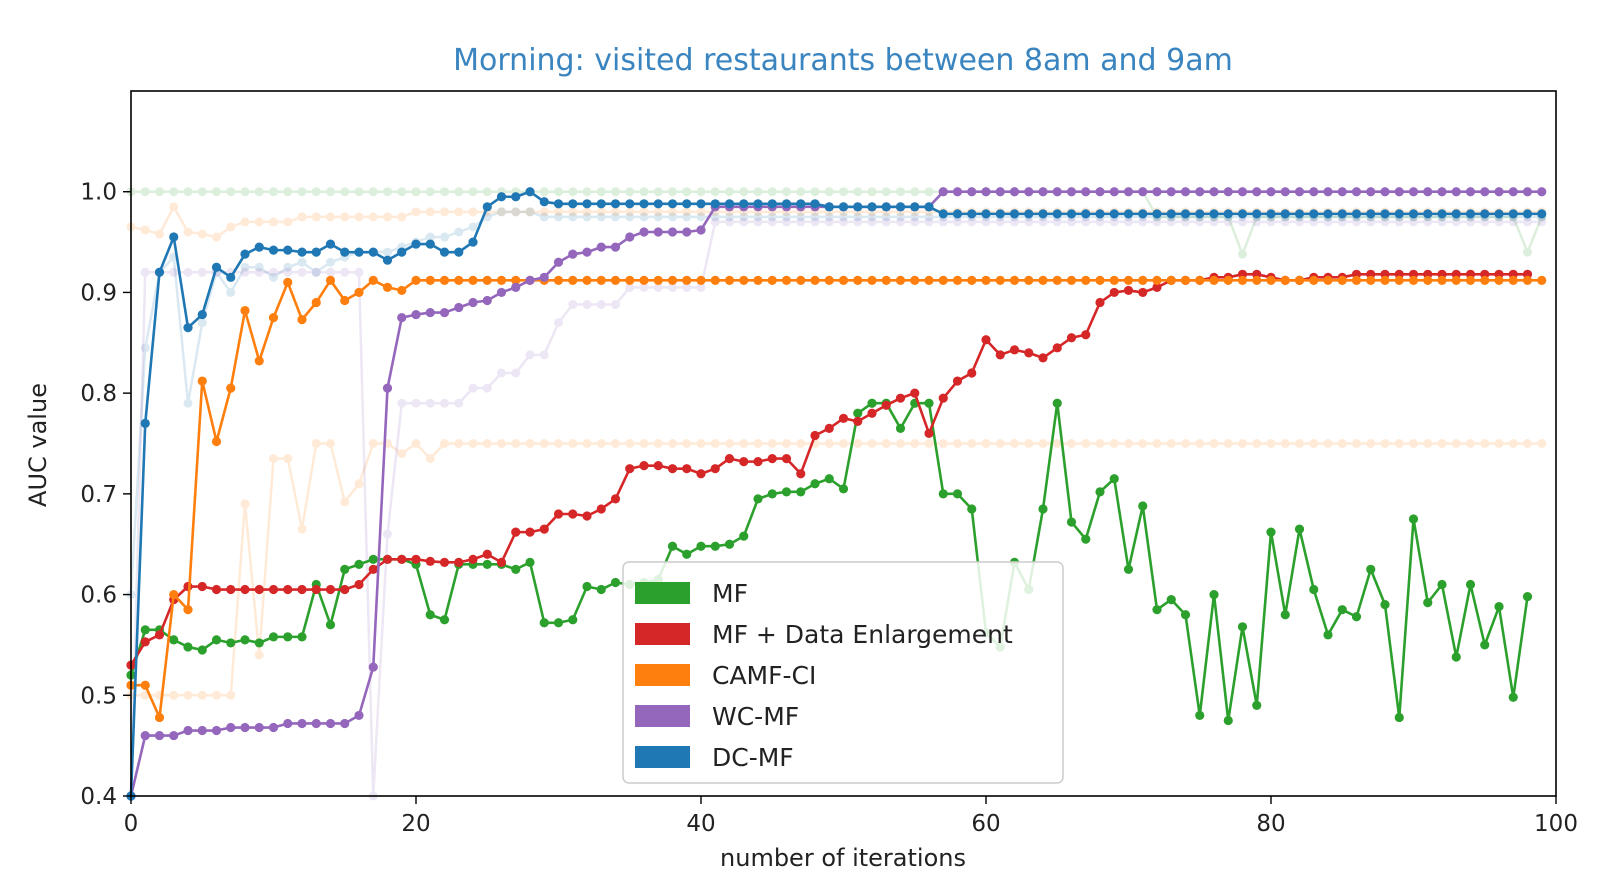 The image size is (1608, 876). What do you see at coordinates (415, 824) in the screenshot?
I see `x-tick-label: 20` at bounding box center [415, 824].